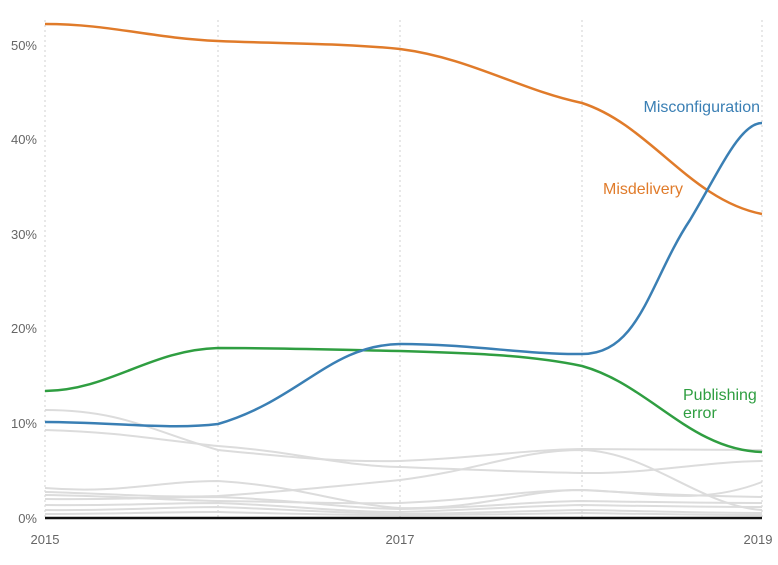 This screenshot has width=778, height=565. What do you see at coordinates (758, 539) in the screenshot?
I see `x-tick: 2019` at bounding box center [758, 539].